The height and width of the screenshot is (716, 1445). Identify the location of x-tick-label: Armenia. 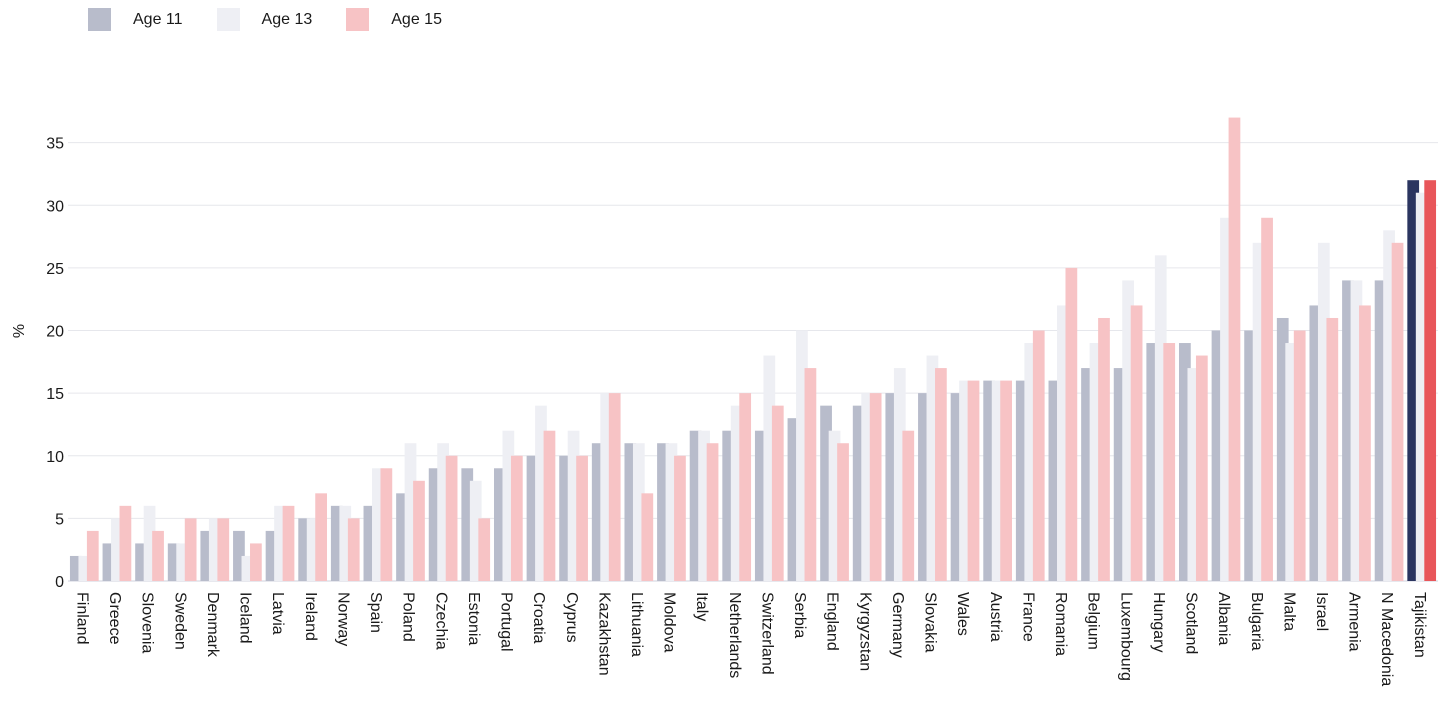
(1354, 622).